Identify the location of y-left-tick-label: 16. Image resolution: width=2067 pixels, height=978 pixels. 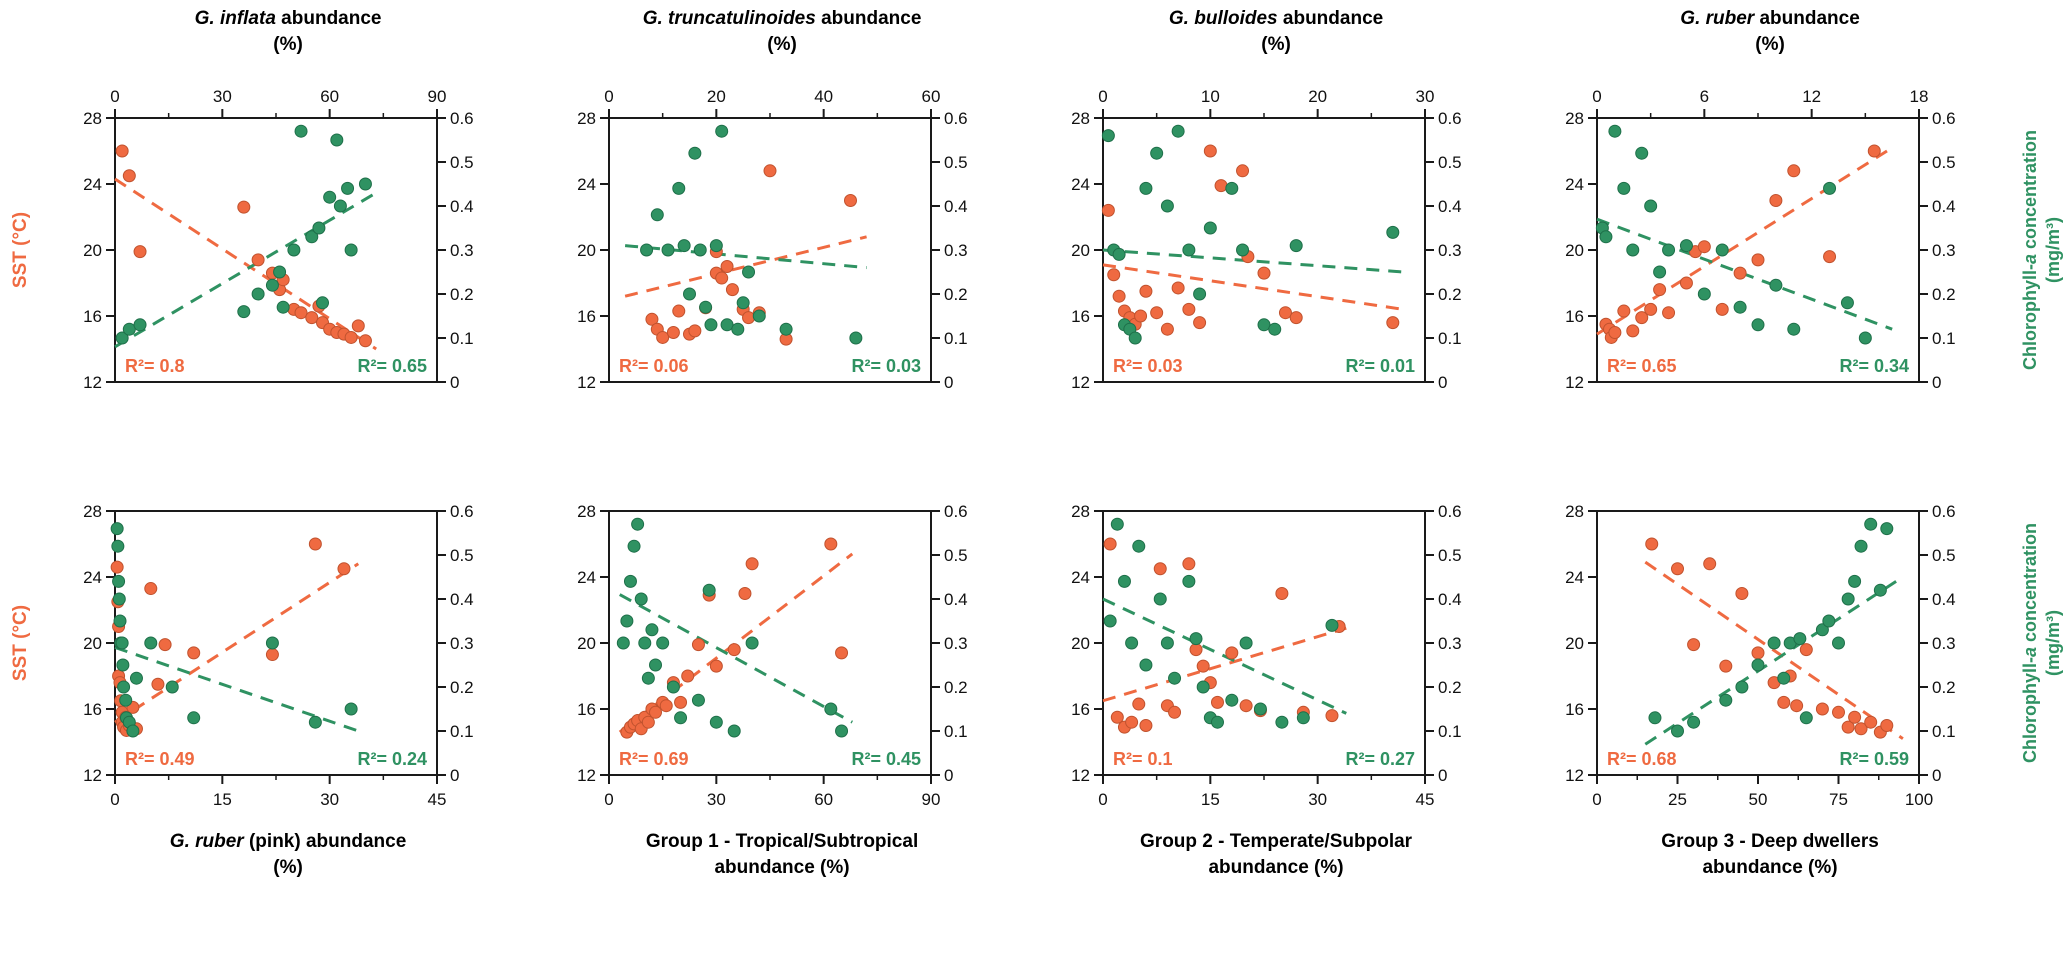
(1080, 709).